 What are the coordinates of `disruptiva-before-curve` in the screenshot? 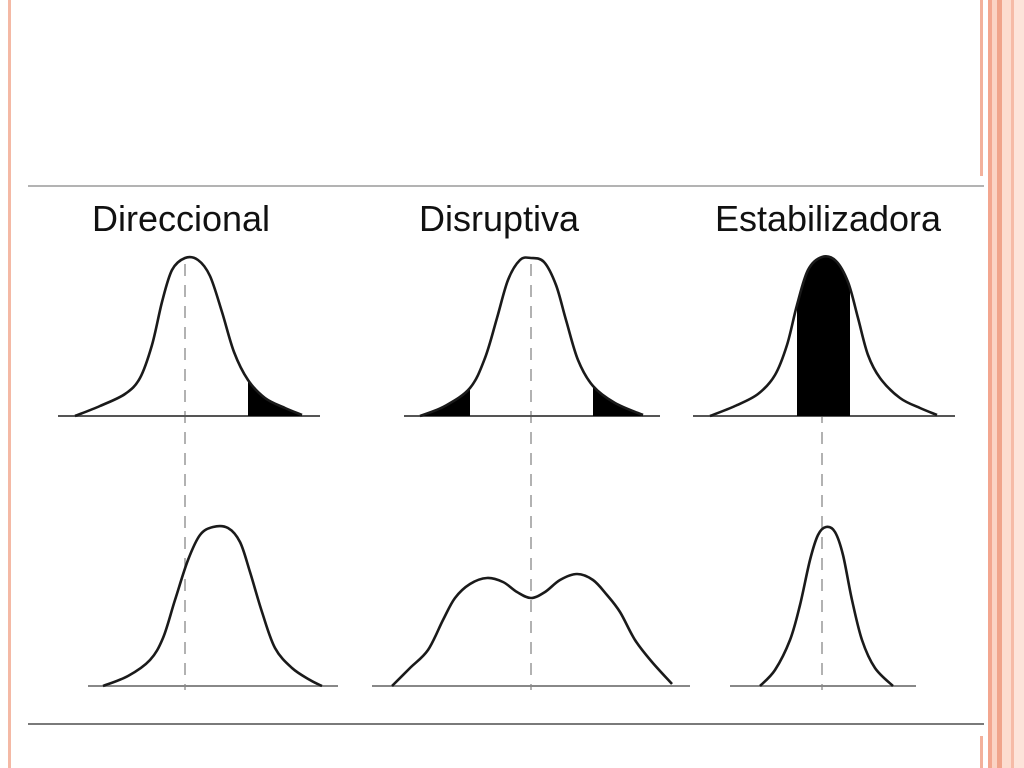 It's located at (531, 337).